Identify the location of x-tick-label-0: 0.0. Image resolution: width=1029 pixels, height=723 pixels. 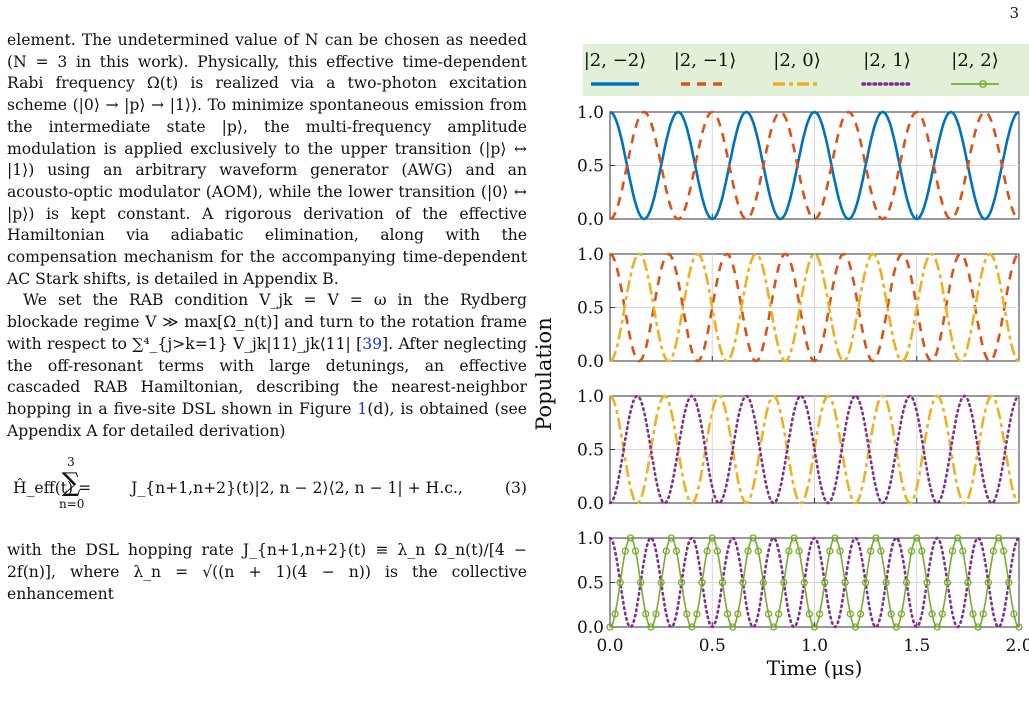
(609, 646).